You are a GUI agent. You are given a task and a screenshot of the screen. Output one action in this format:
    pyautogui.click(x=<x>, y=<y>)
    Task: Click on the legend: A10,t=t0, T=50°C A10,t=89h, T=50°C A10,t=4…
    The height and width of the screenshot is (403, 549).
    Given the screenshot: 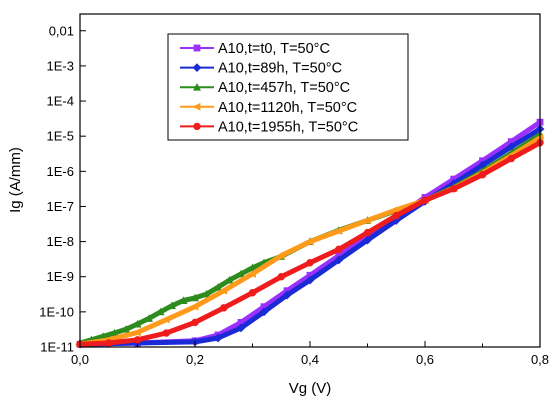 What is the action you would take?
    pyautogui.click(x=288, y=87)
    